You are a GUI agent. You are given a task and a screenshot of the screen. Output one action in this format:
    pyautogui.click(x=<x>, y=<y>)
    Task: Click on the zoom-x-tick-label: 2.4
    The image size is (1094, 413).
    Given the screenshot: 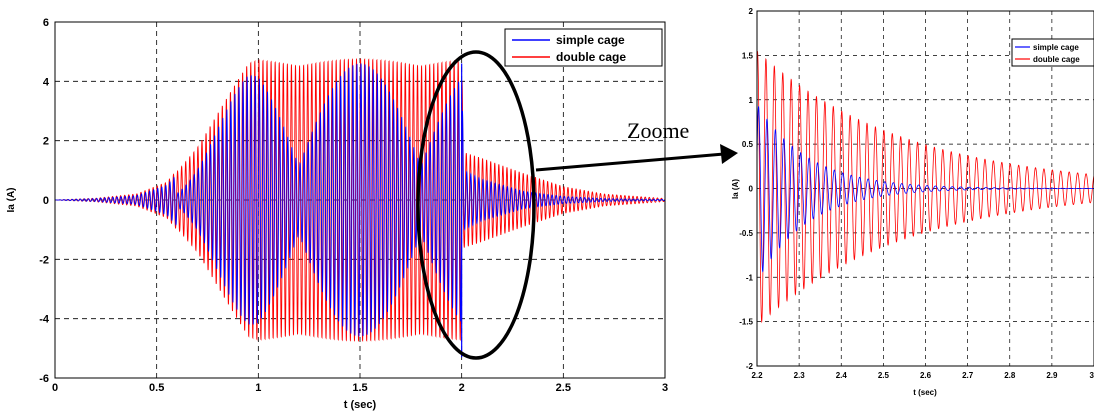 What is the action you would take?
    pyautogui.click(x=842, y=375)
    